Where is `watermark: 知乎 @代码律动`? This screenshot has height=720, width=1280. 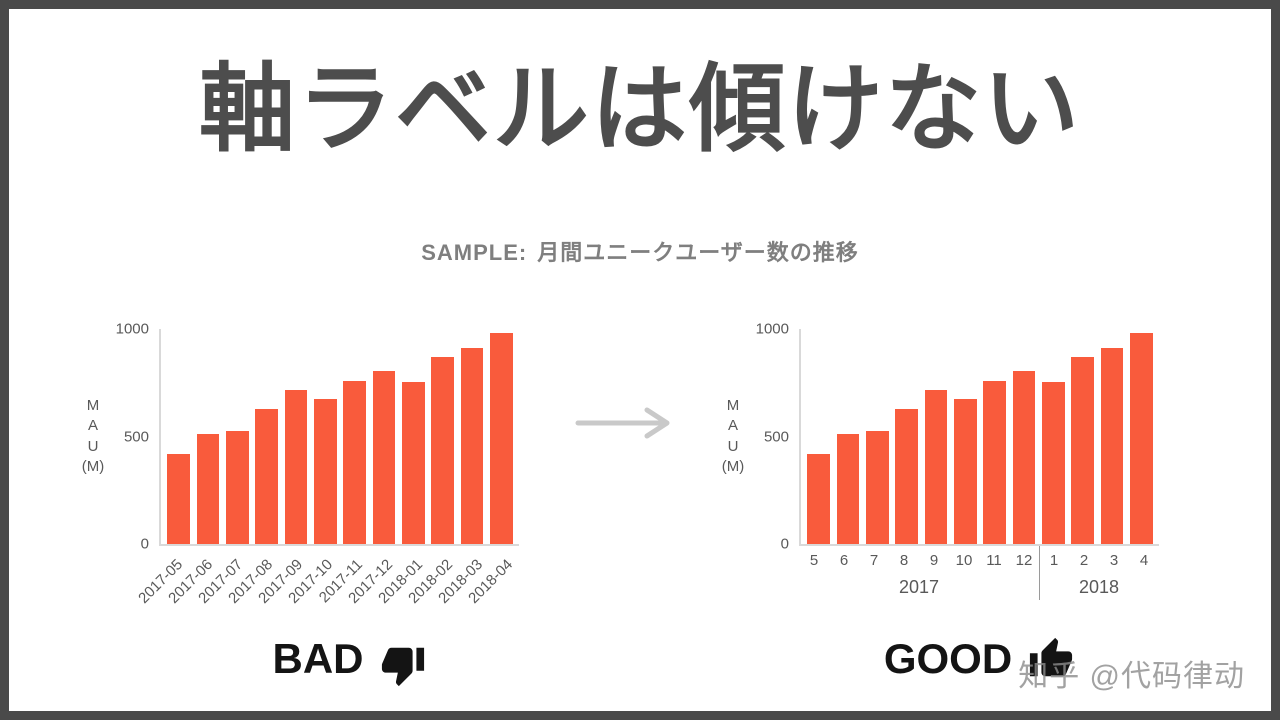 watermark: 知乎 @代码律动 is located at coordinates (1131, 676).